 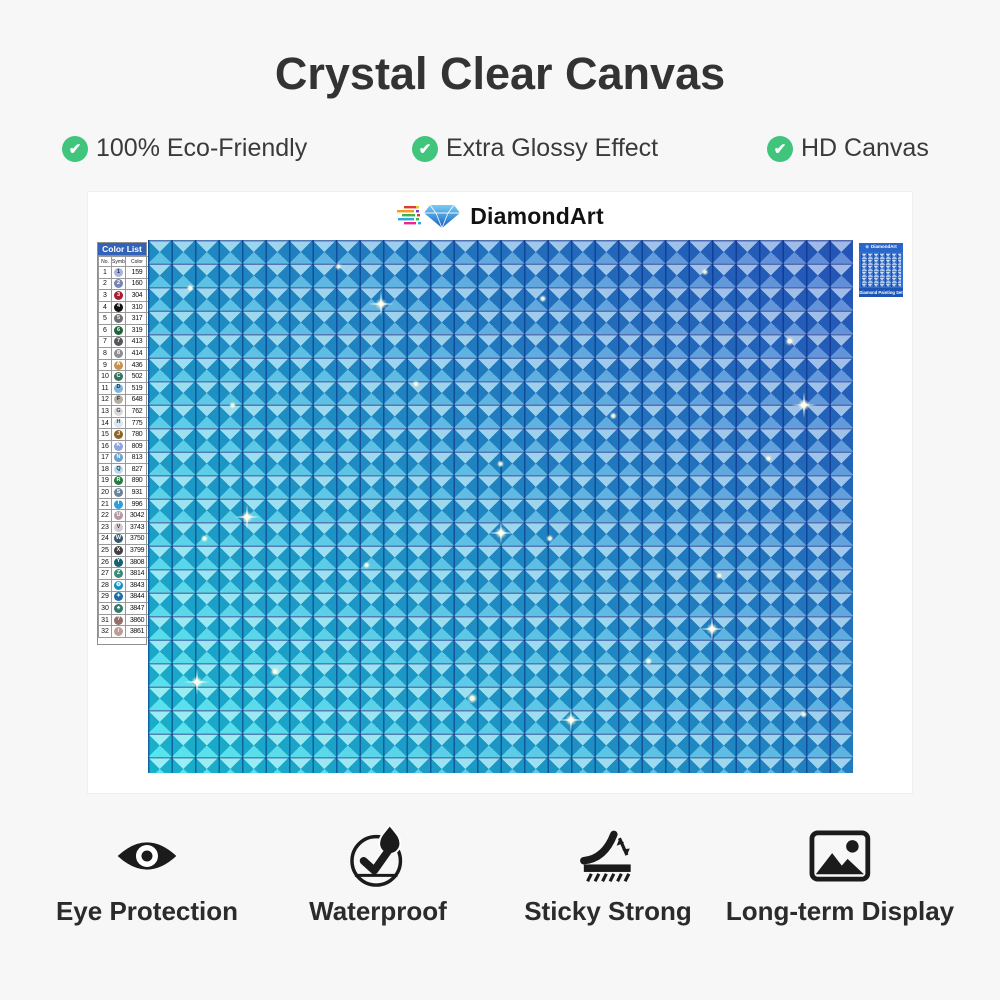 I want to click on color-list-row: 3 3 304, so click(x=123, y=295).